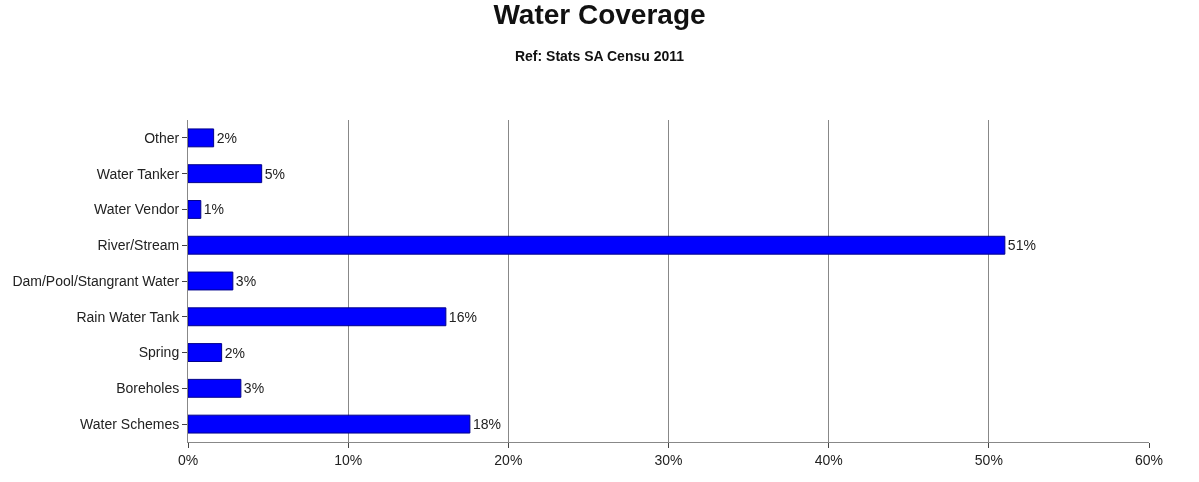 This screenshot has width=1199, height=482. What do you see at coordinates (188, 459) in the screenshot?
I see `x-tick-label: 0%` at bounding box center [188, 459].